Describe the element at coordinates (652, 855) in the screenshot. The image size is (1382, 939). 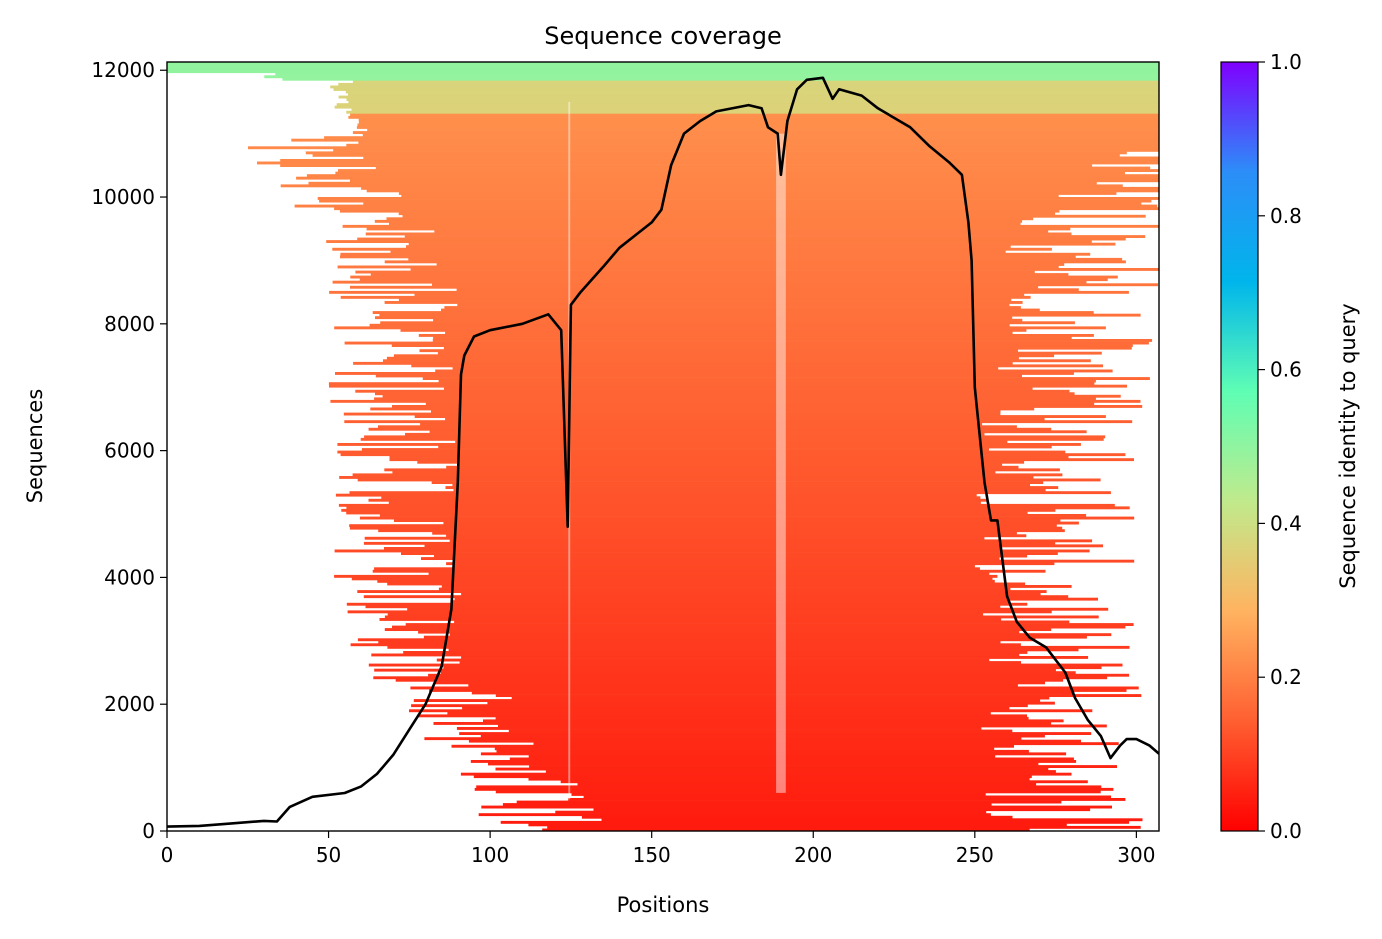
I see `x-tick-label: 150` at that location.